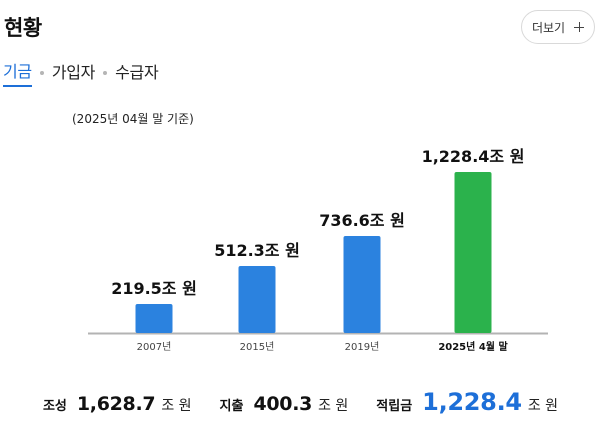 This screenshot has height=435, width=601. I want to click on data-label-3: 1,228.4조 원, so click(473, 156).